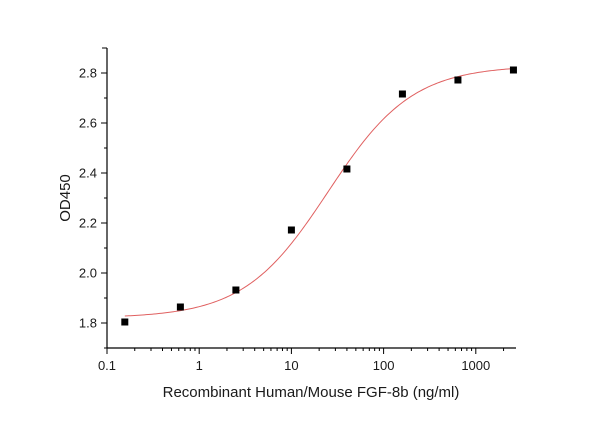  I want to click on y-tick-label: 2.6, so click(88, 123).